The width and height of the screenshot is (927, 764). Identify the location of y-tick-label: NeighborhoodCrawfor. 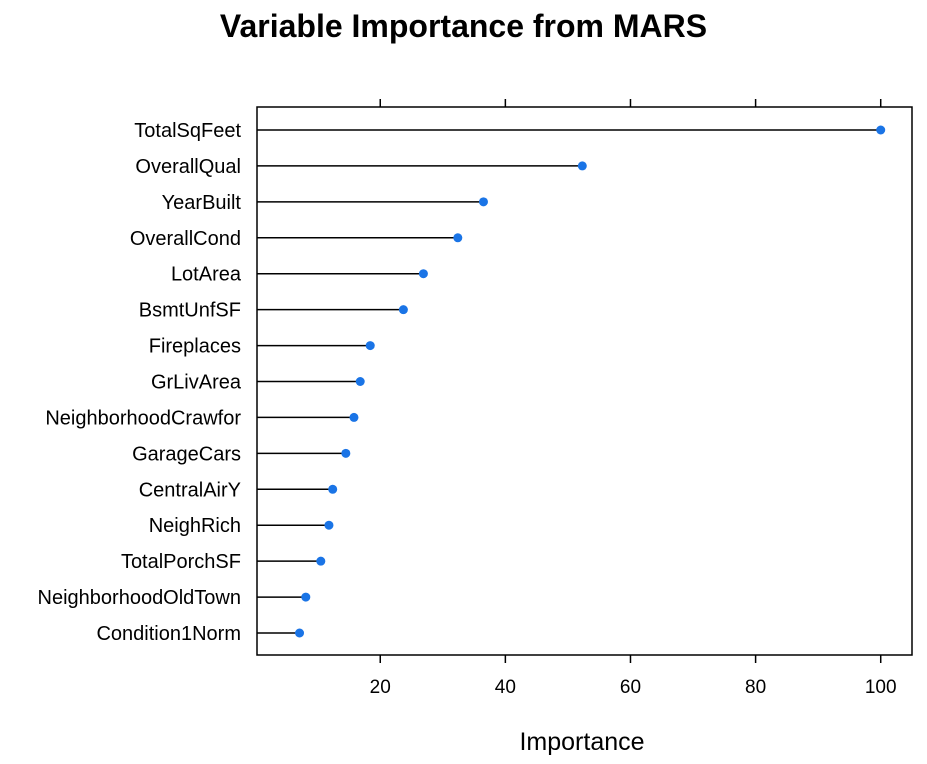
(143, 418).